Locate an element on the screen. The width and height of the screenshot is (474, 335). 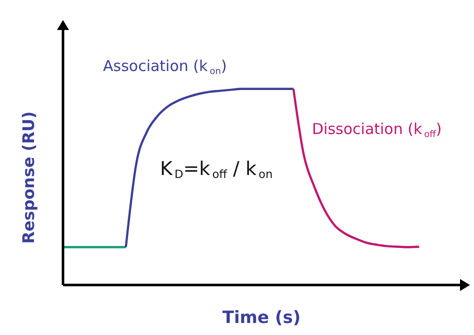
y-axis-title: Response (RU) is located at coordinates (28, 177).